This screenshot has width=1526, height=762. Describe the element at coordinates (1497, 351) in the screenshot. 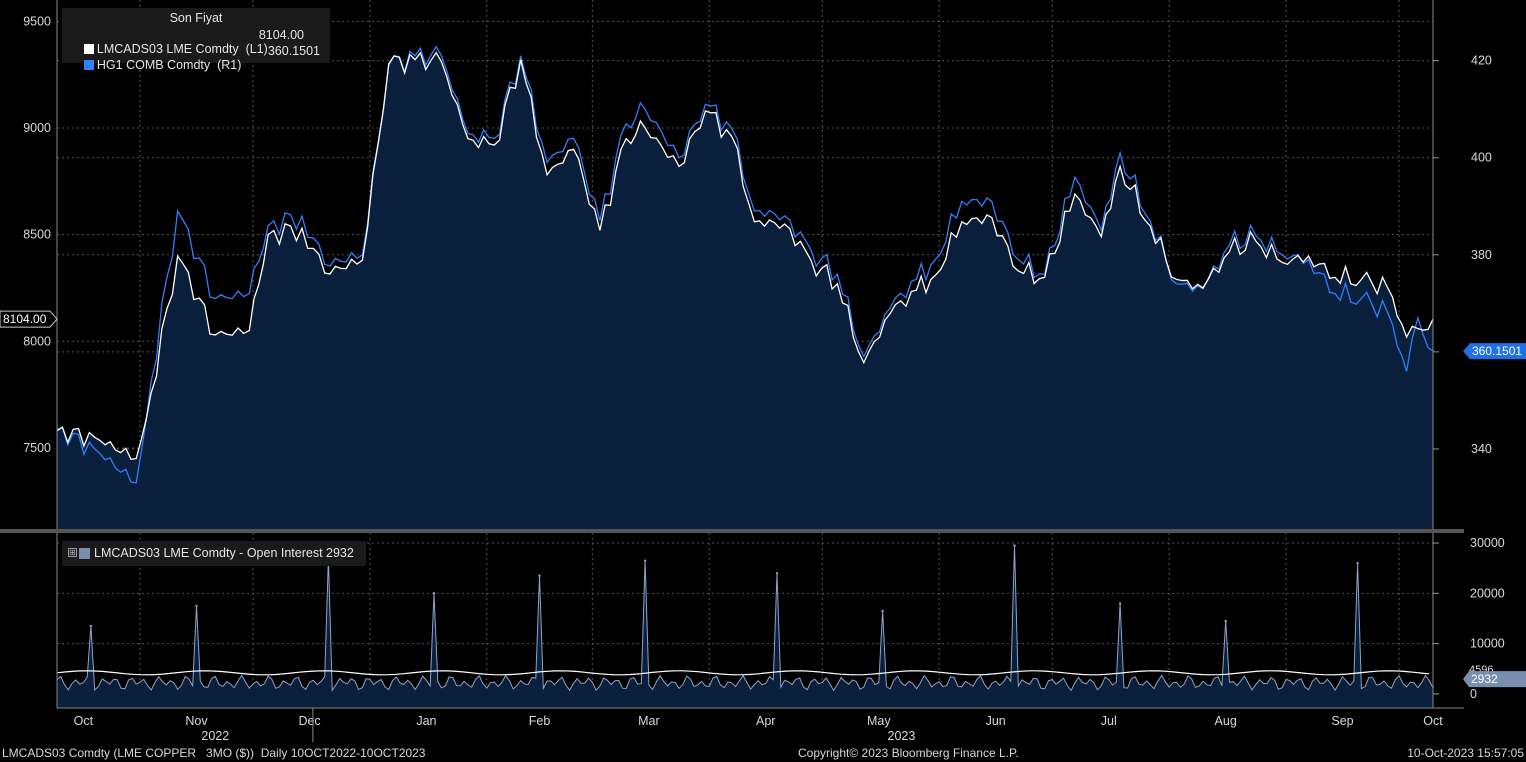

I see `right-last-price-label: 360.1501` at that location.